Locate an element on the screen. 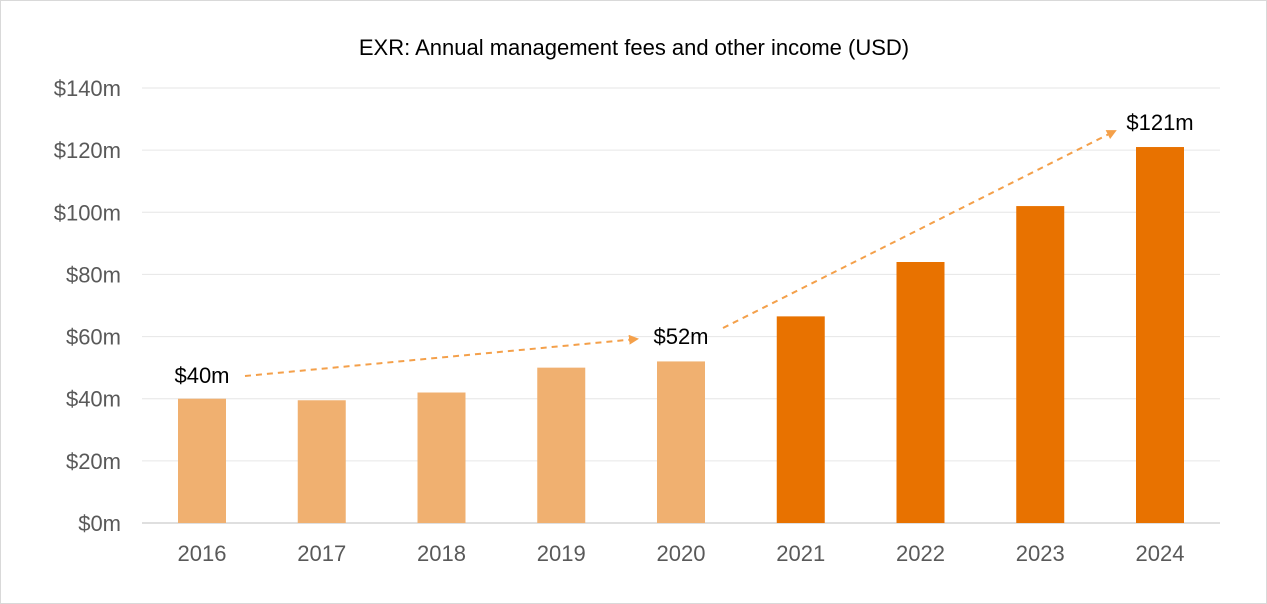  y-tick-label: $20m is located at coordinates (93, 461).